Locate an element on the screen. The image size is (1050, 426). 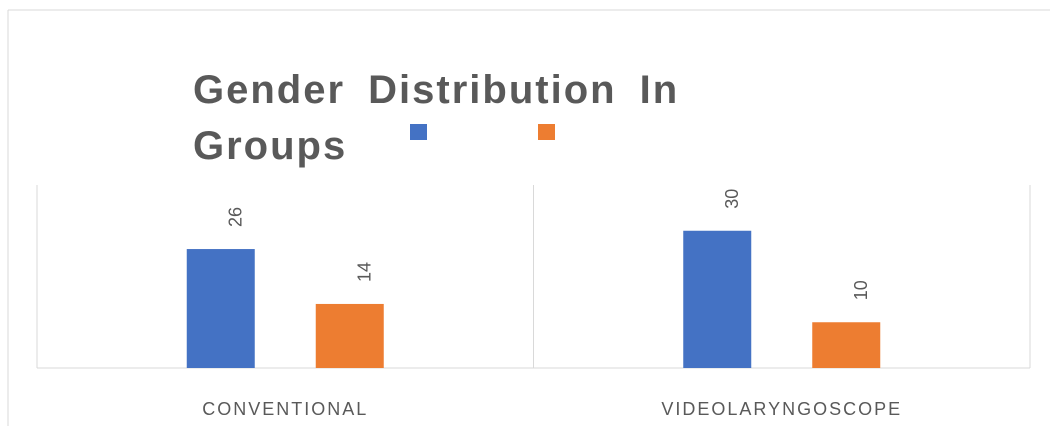
chart-title: Gender Distribution In Groups is located at coordinates (436, 118).